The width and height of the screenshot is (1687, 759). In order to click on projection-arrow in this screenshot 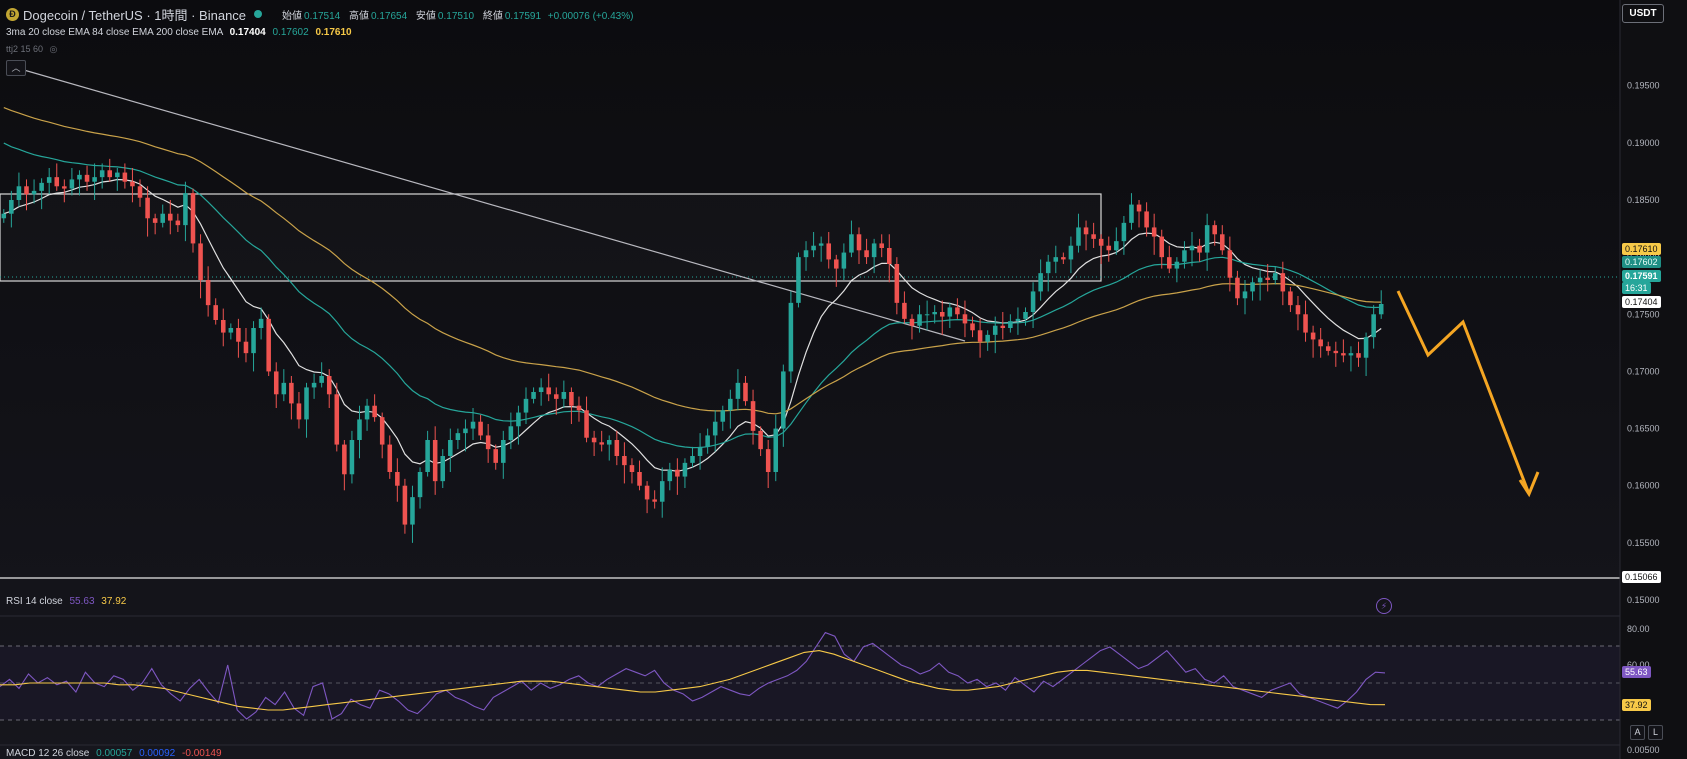, I will do `click(1463, 392)`.